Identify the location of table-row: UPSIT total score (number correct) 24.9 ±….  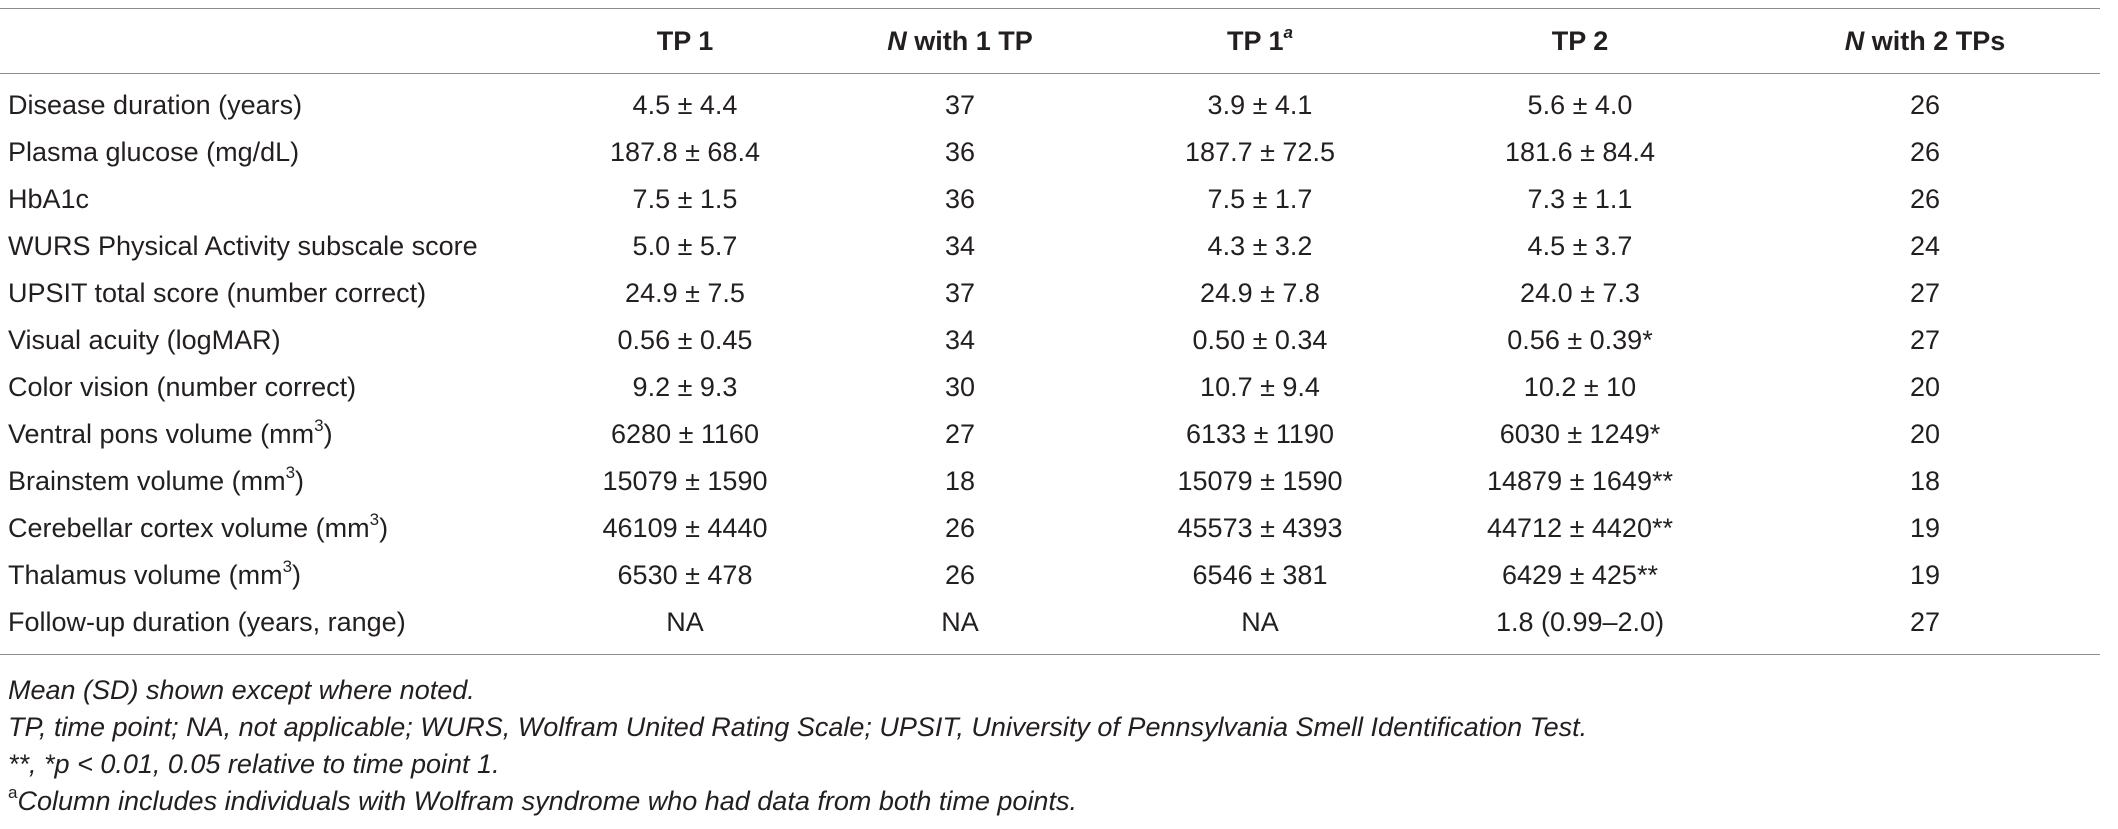
(1050, 293).